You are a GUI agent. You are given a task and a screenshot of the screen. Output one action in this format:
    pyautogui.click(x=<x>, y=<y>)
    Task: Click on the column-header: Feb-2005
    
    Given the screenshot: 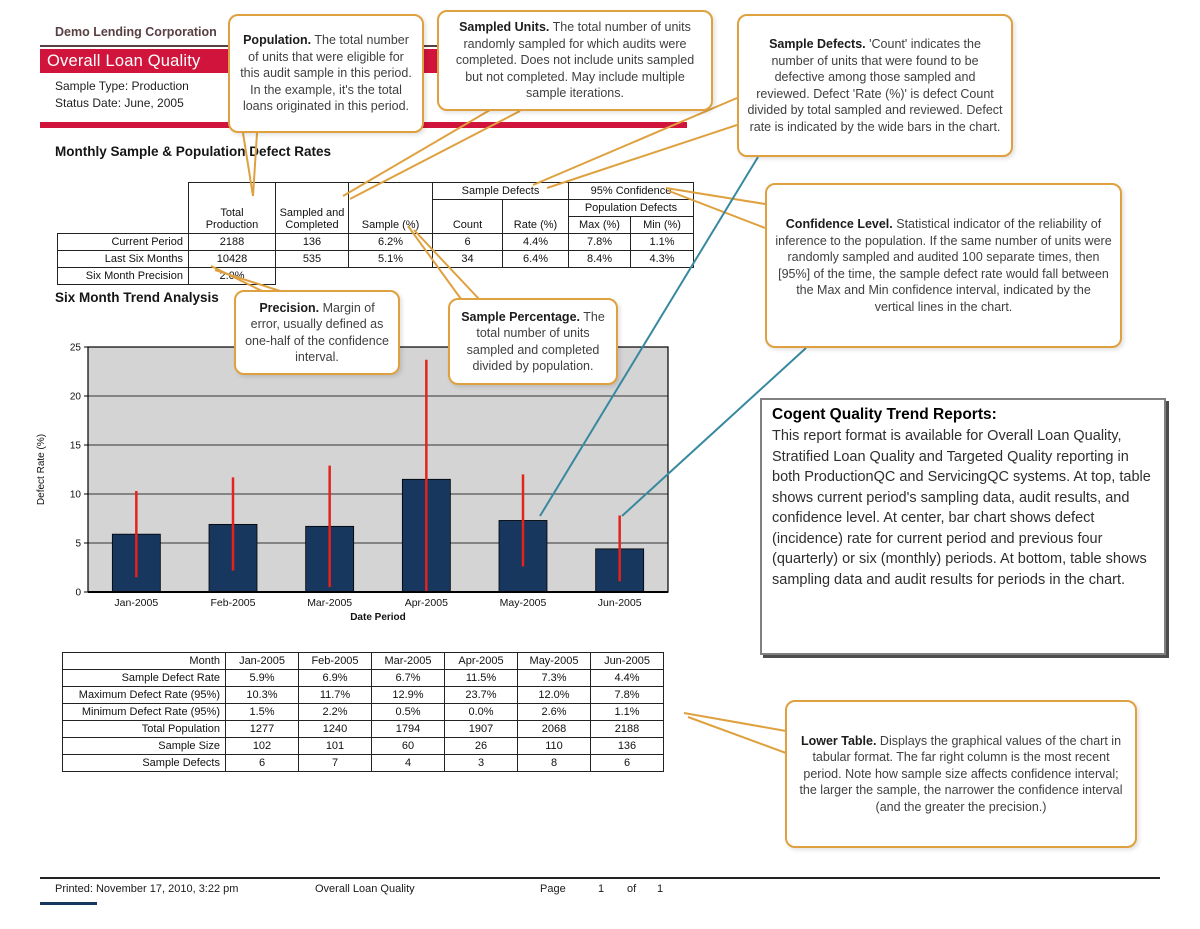 What is the action you would take?
    pyautogui.click(x=335, y=661)
    